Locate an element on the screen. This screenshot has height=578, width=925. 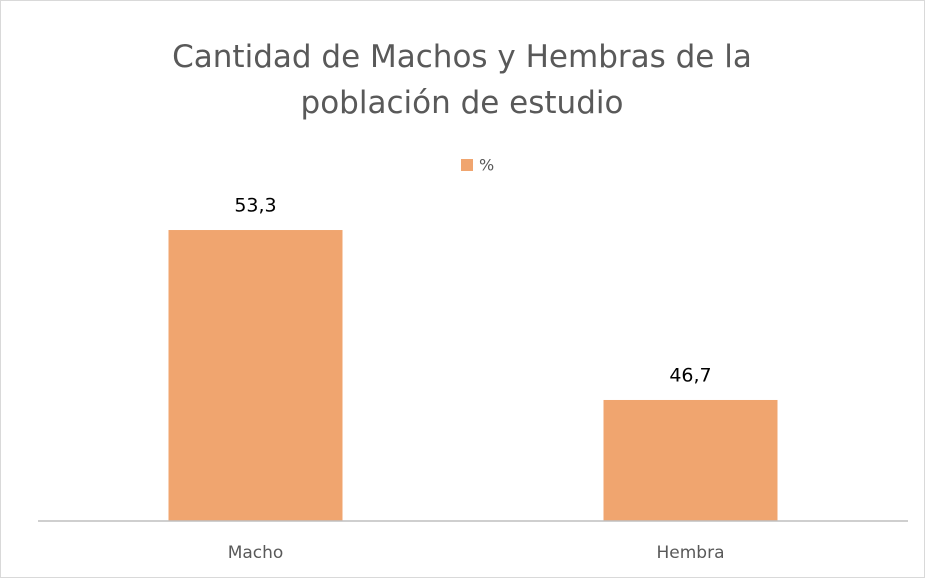
legend-label: % is located at coordinates (486, 165).